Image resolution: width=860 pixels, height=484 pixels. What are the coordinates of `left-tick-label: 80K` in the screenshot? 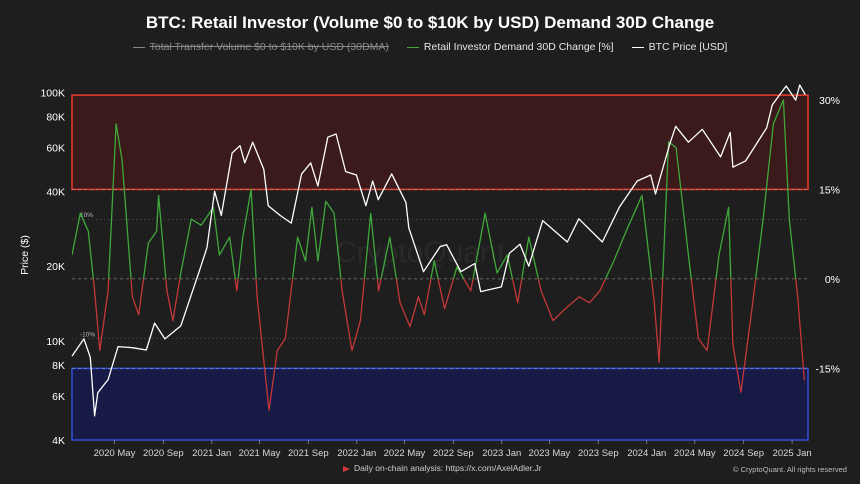 It's located at (55, 117).